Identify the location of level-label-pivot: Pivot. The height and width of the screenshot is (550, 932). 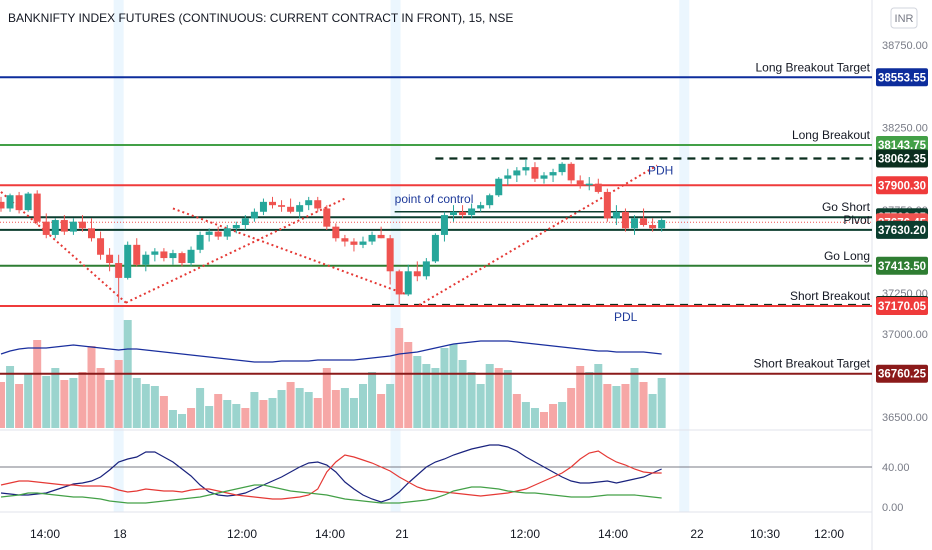
(856, 220).